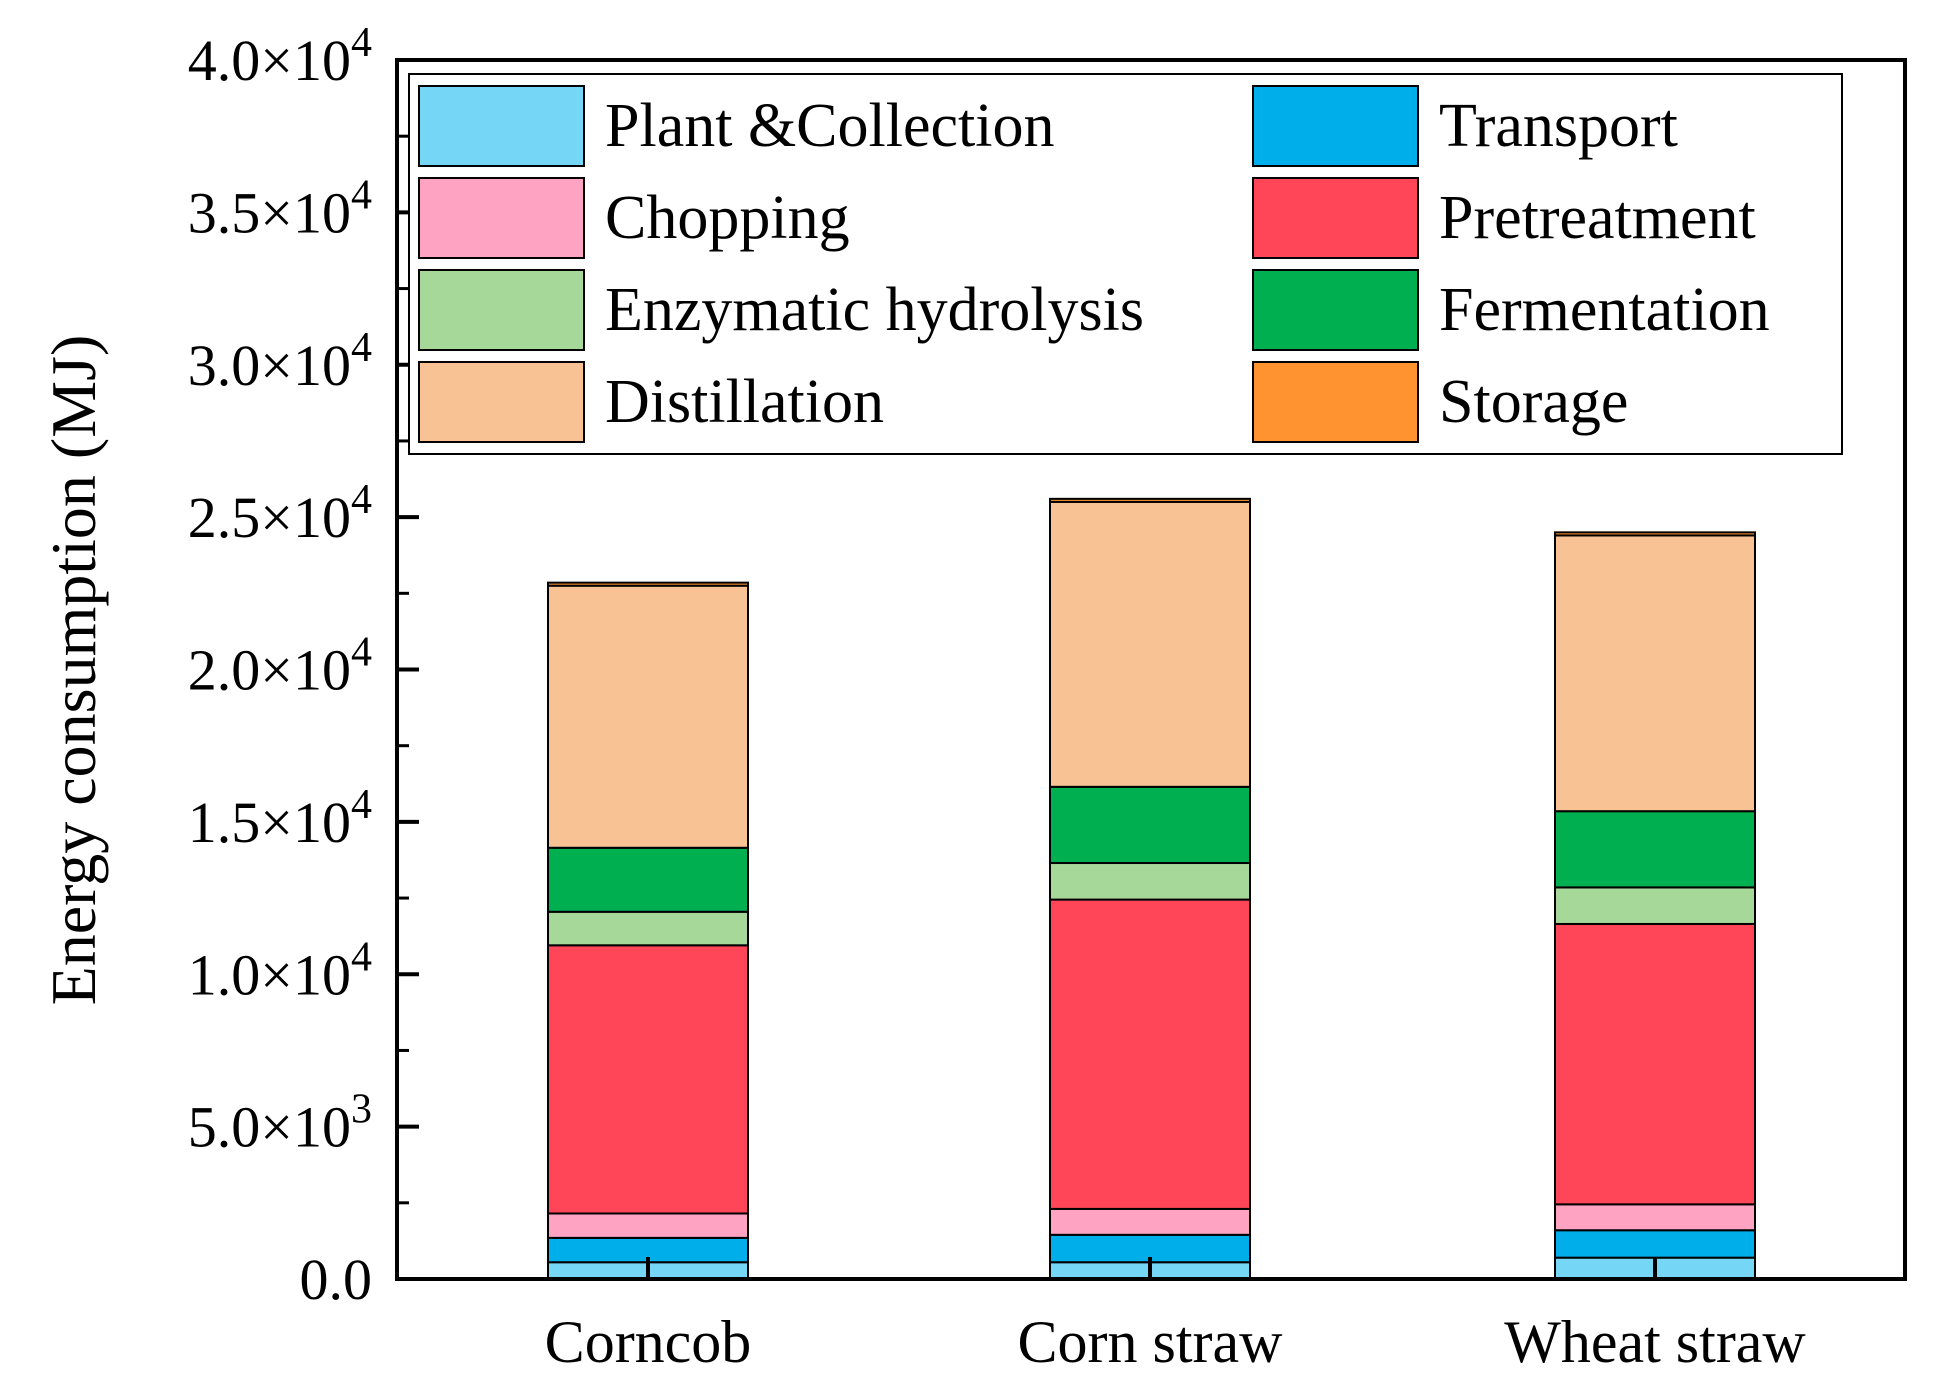 The height and width of the screenshot is (1387, 1951). I want to click on x-tick-label: Corncob, so click(648, 1342).